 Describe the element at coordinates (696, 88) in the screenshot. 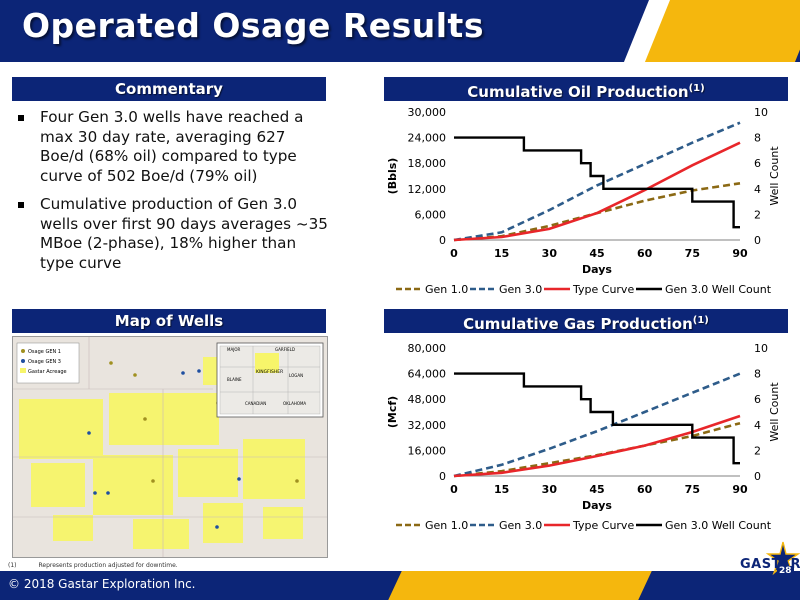

I see `oil-chart-heading-sup: (1)` at that location.